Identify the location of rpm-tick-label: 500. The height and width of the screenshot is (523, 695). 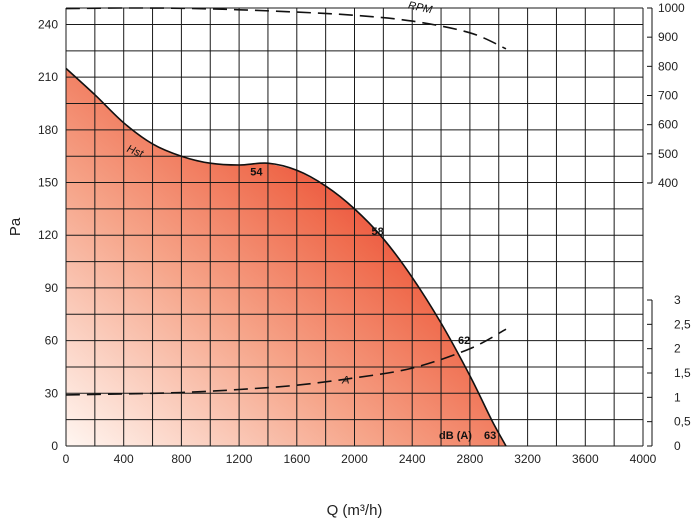
(668, 154).